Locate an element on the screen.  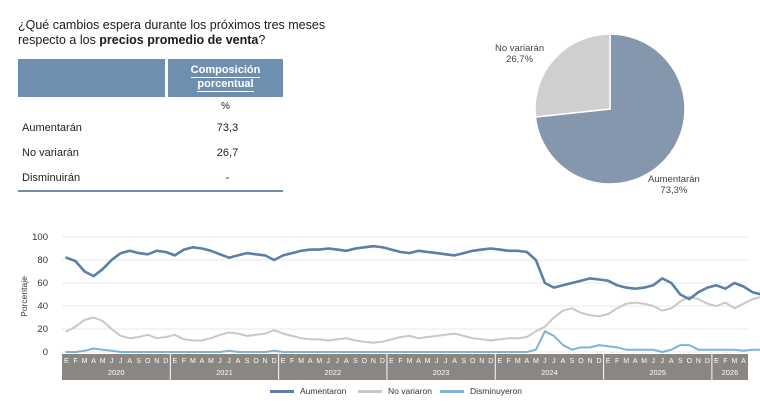
pie-label-line: No variarán is located at coordinates (520, 48).